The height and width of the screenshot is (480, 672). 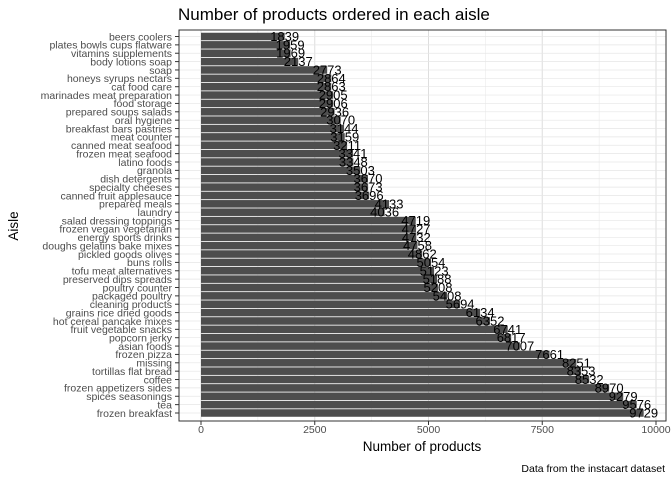 What do you see at coordinates (117, 280) in the screenshot?
I see `y-tick-label: preserved dips spreads` at bounding box center [117, 280].